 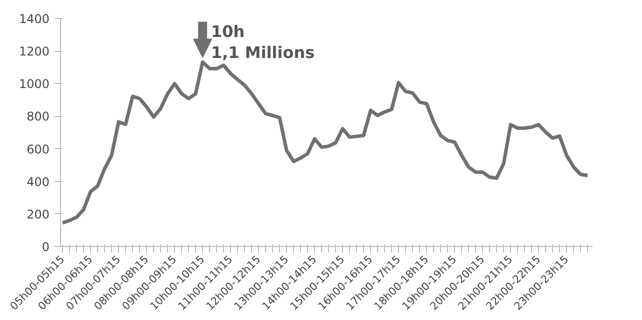 What do you see at coordinates (34, 19) in the screenshot?
I see `y-tick-label: 1400` at bounding box center [34, 19].